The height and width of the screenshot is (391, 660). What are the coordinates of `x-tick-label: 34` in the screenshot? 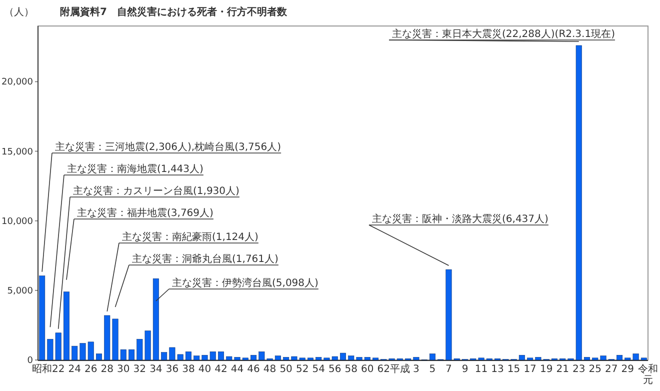 It's located at (156, 369).